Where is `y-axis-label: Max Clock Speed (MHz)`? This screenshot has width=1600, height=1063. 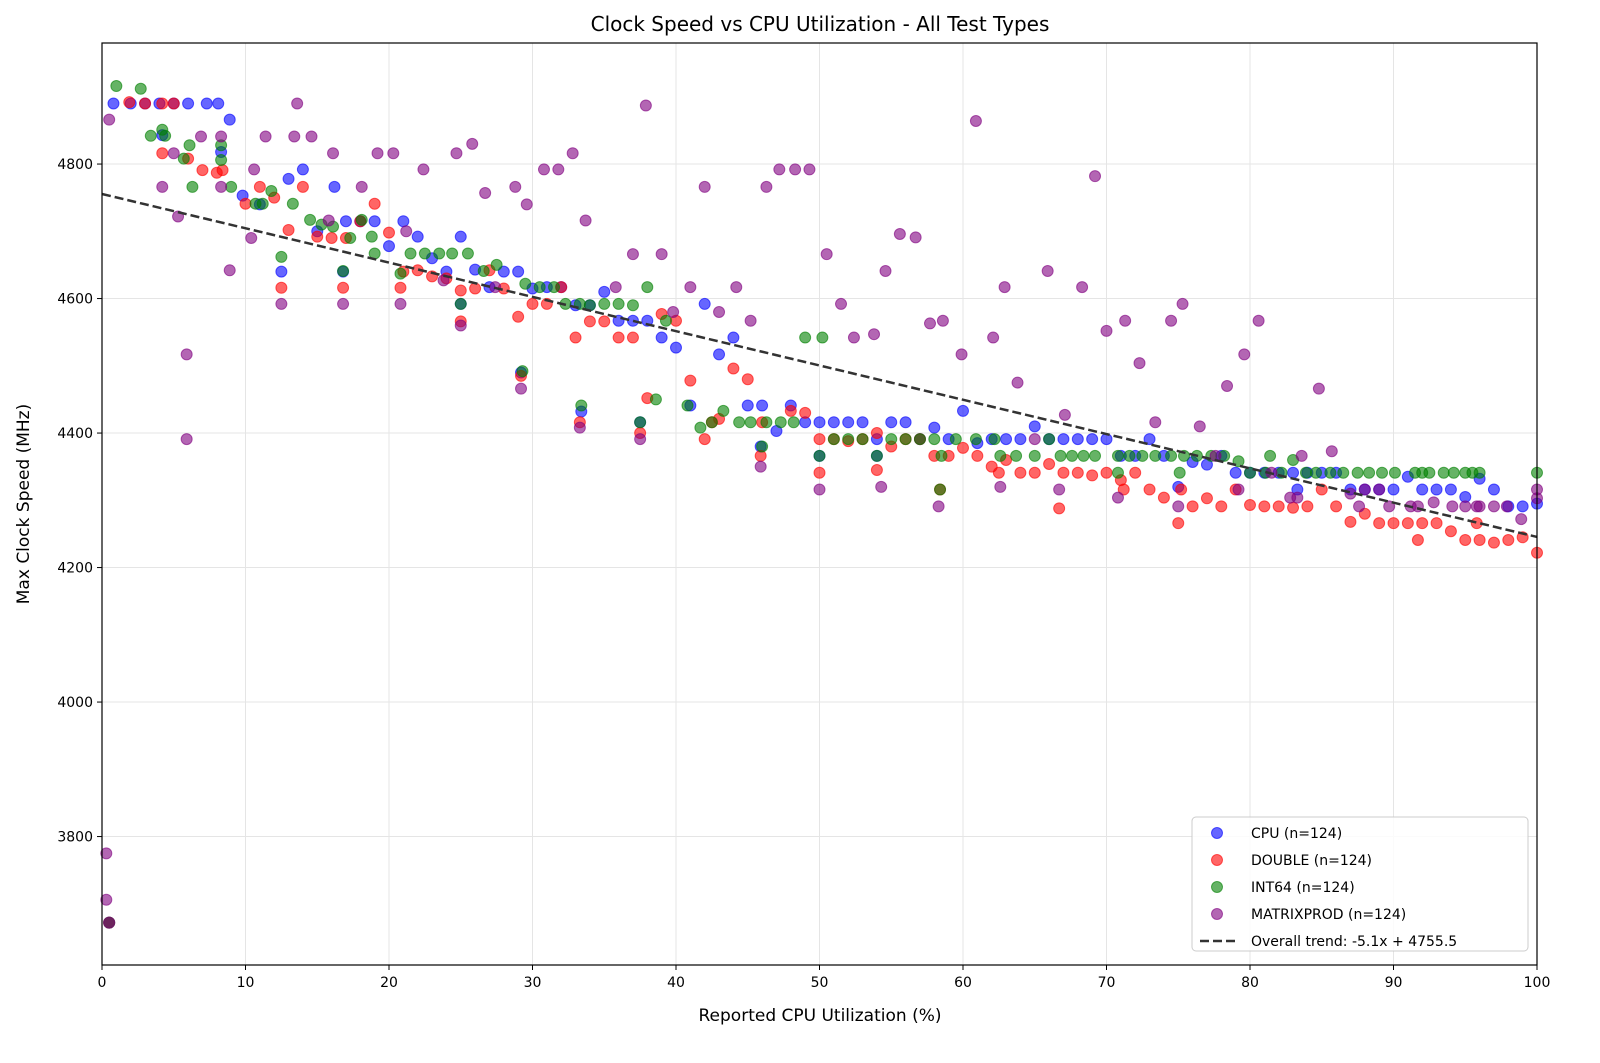
y-axis-label: Max Clock Speed (MHz) is located at coordinates (24, 504).